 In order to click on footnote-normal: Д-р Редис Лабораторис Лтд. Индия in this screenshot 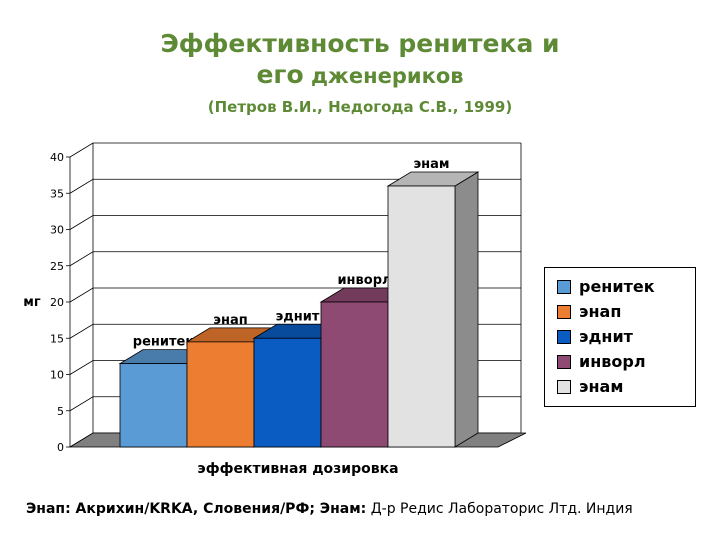, I will do `click(499, 509)`.